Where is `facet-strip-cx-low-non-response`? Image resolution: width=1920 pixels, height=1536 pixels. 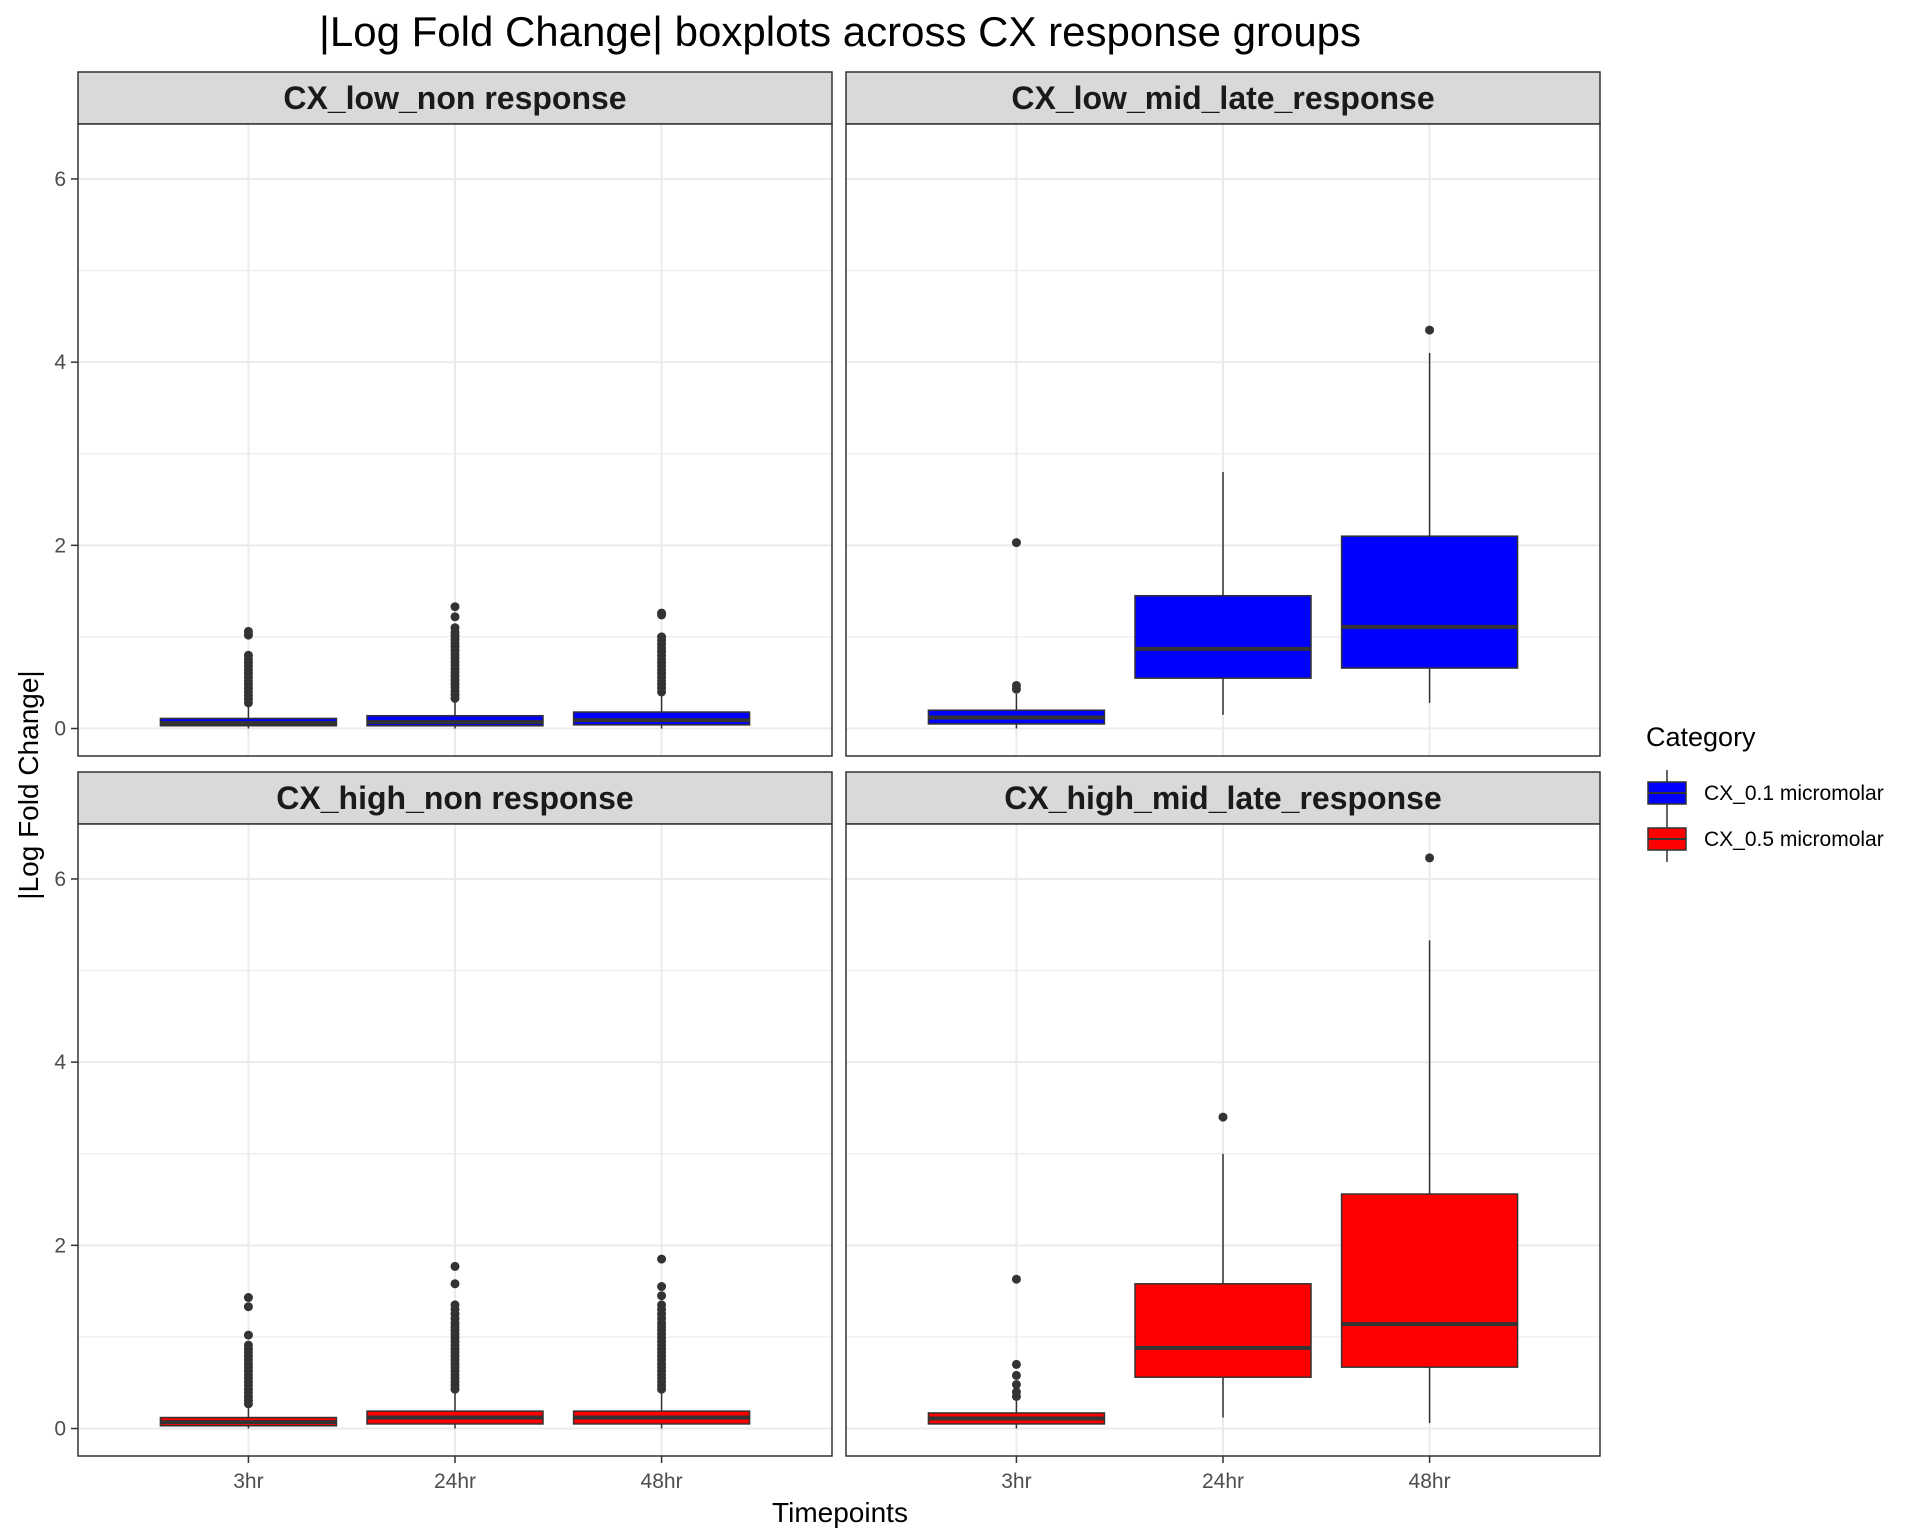 facet-strip-cx-low-non-response is located at coordinates (455, 98).